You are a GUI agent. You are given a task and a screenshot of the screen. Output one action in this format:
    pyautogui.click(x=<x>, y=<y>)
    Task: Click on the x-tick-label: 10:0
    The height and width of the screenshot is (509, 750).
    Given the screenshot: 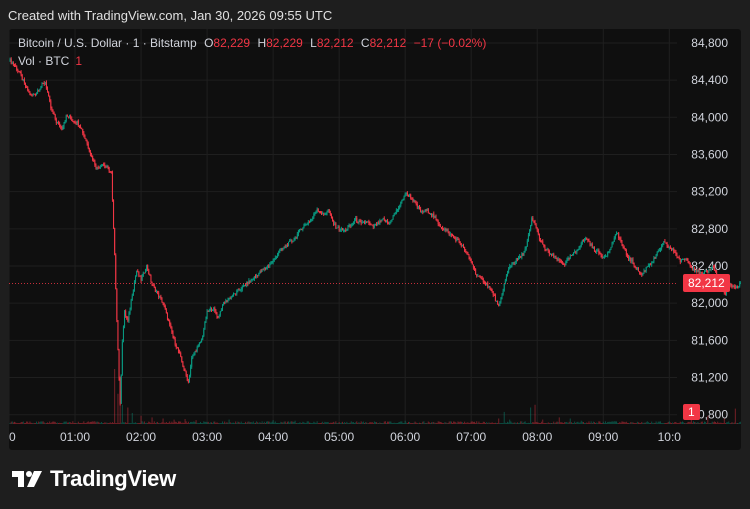 What is the action you would take?
    pyautogui.click(x=670, y=437)
    